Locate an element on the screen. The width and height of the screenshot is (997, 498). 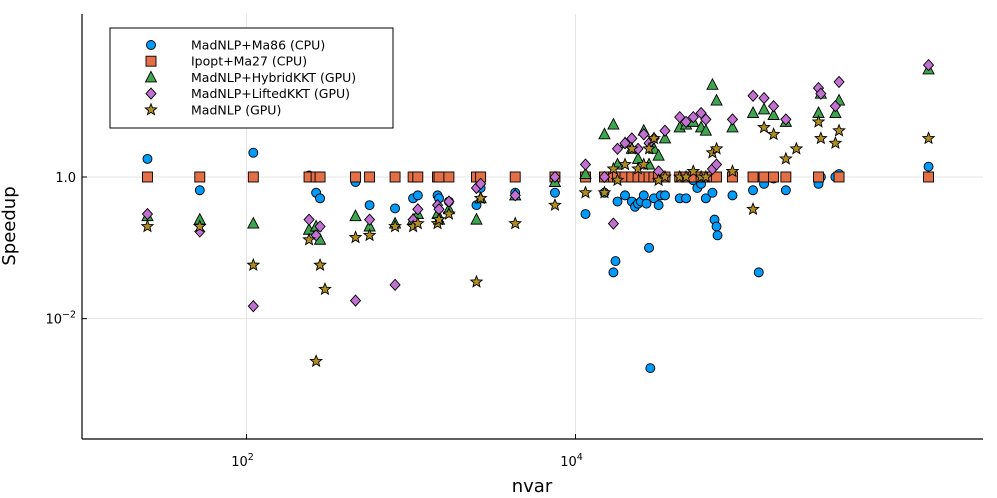
legend-marker-diamond is located at coordinates (151, 93).